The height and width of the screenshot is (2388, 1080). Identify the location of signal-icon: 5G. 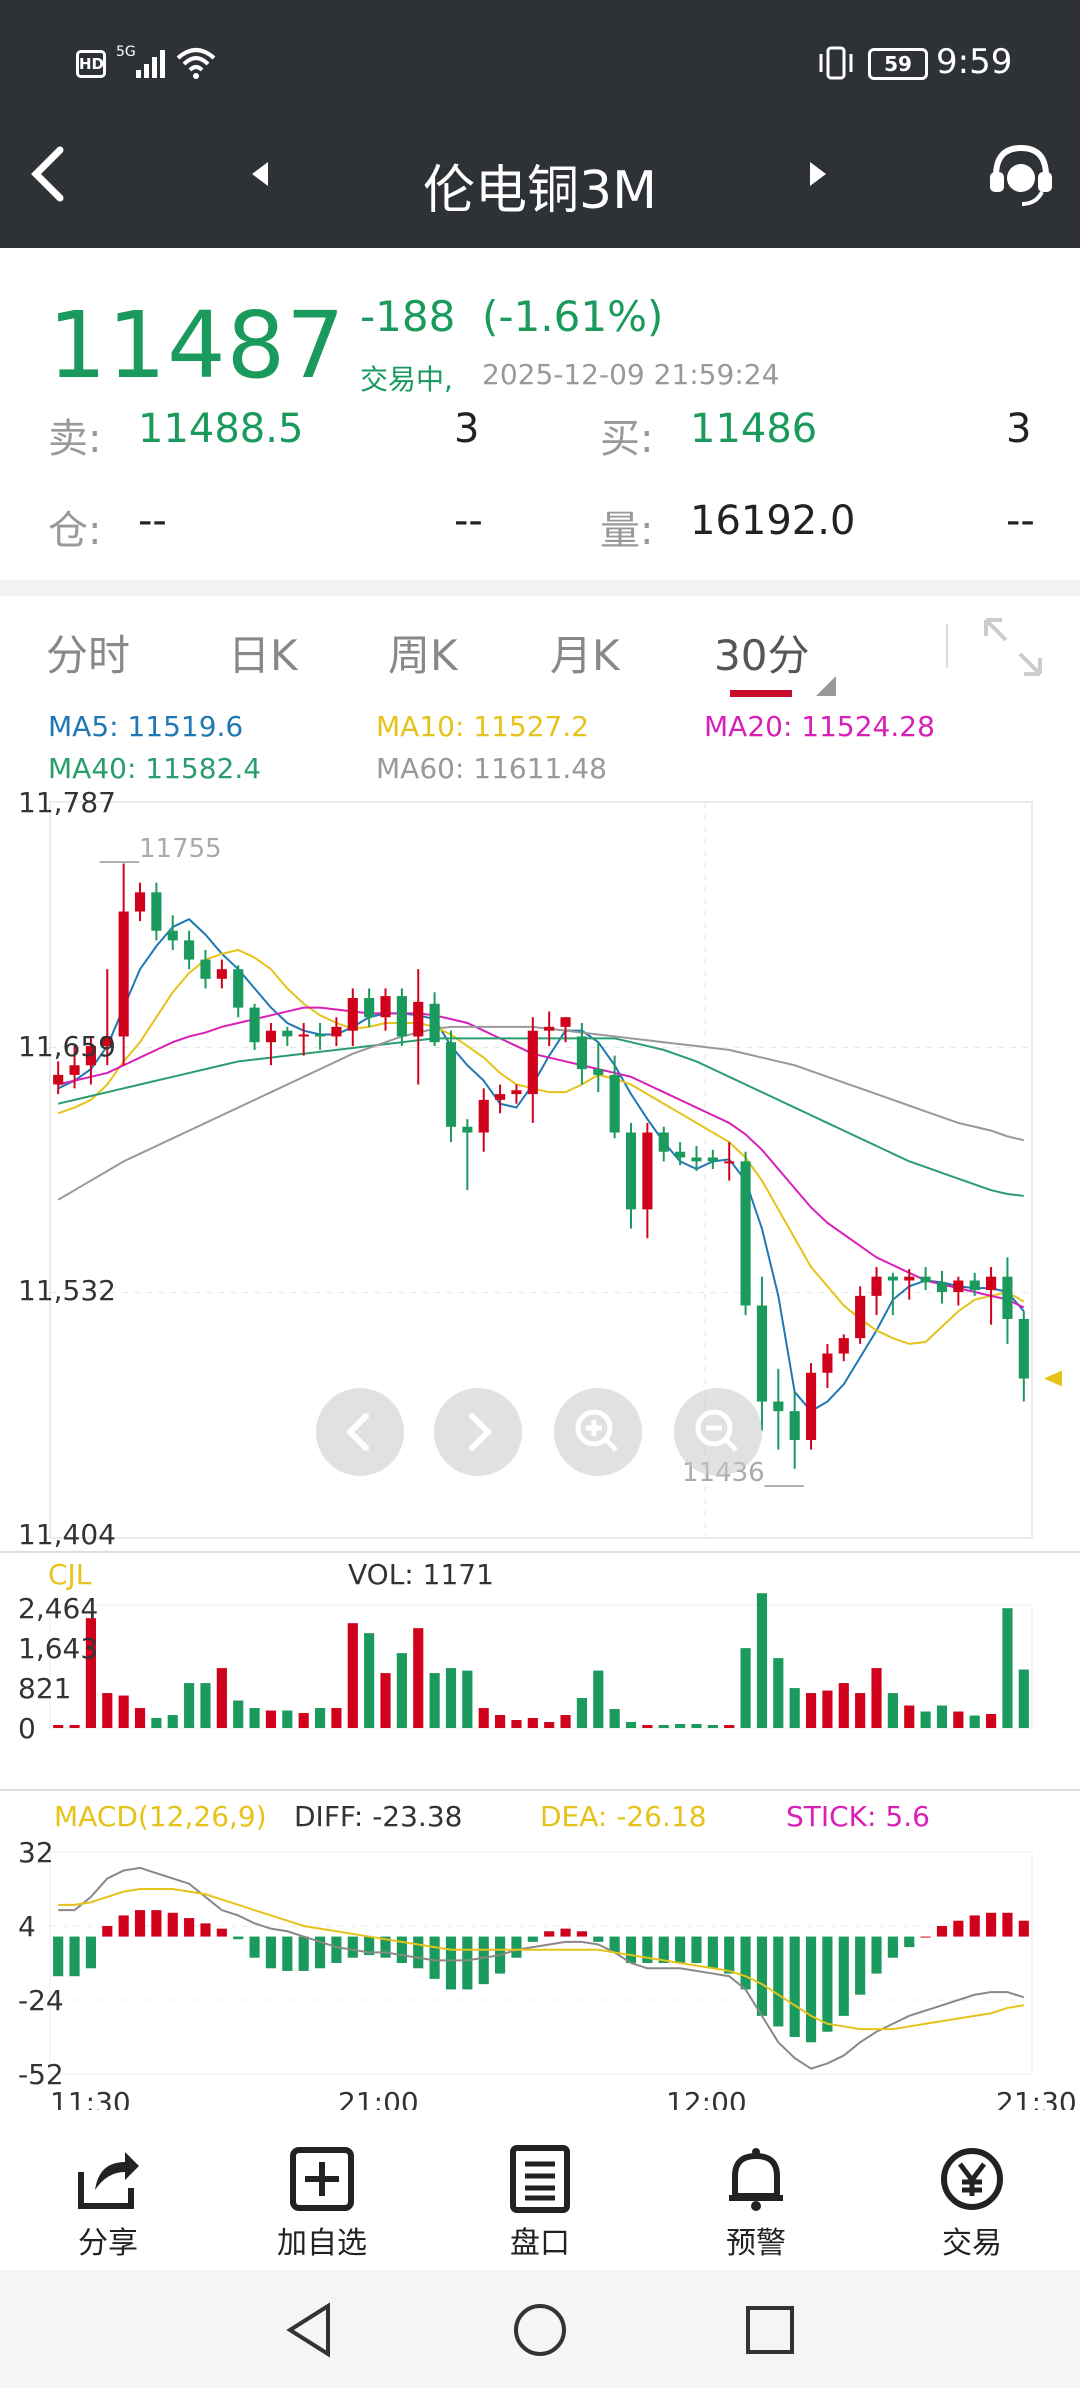
(144, 62).